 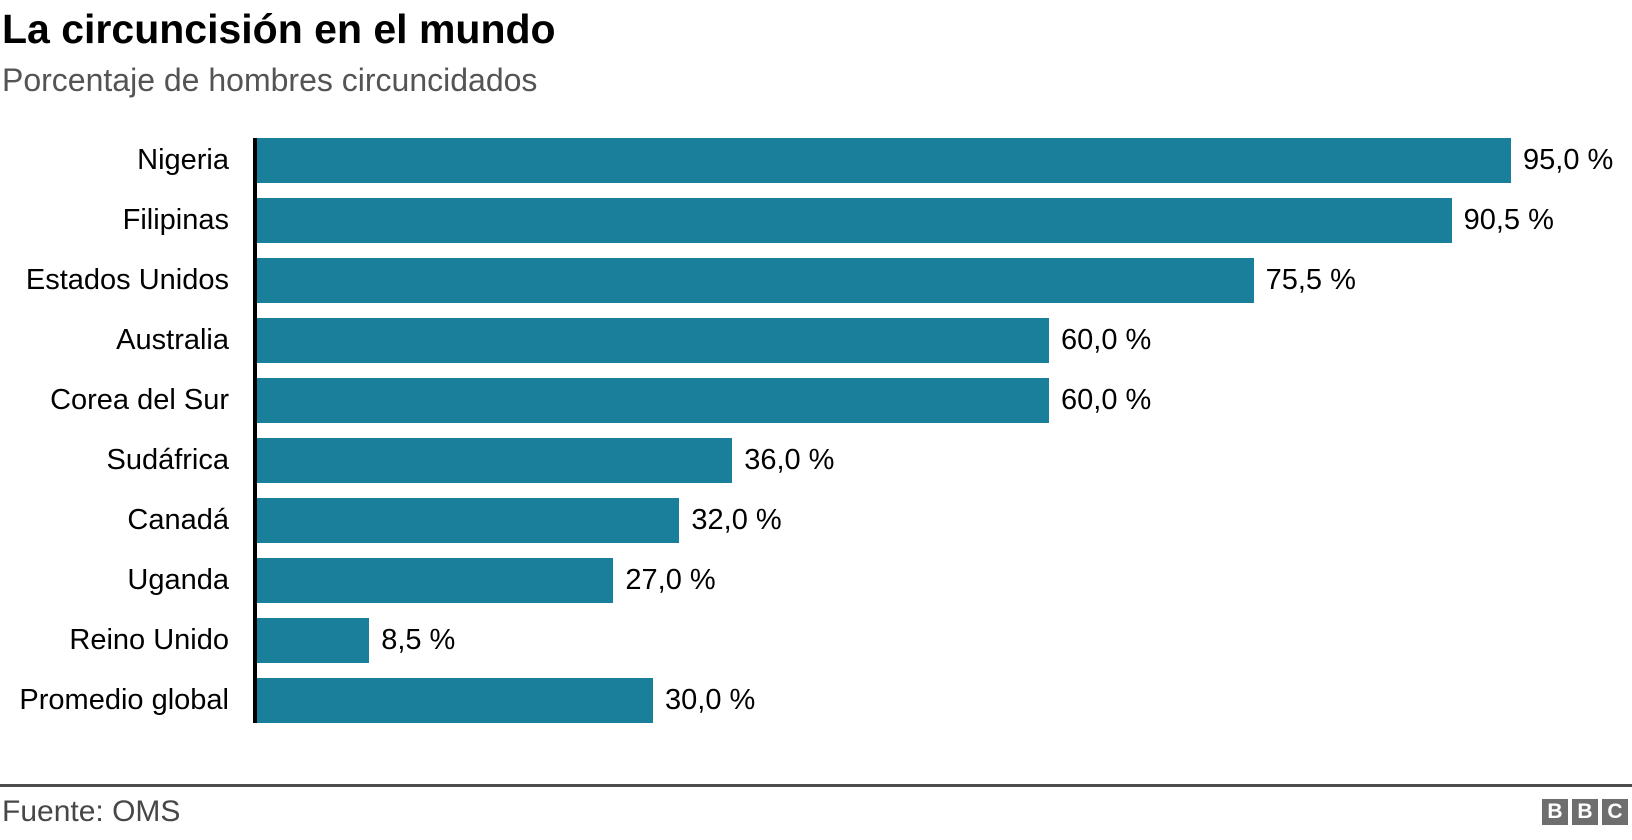 I want to click on bar-row: Australia 60,0 %, so click(x=874, y=341).